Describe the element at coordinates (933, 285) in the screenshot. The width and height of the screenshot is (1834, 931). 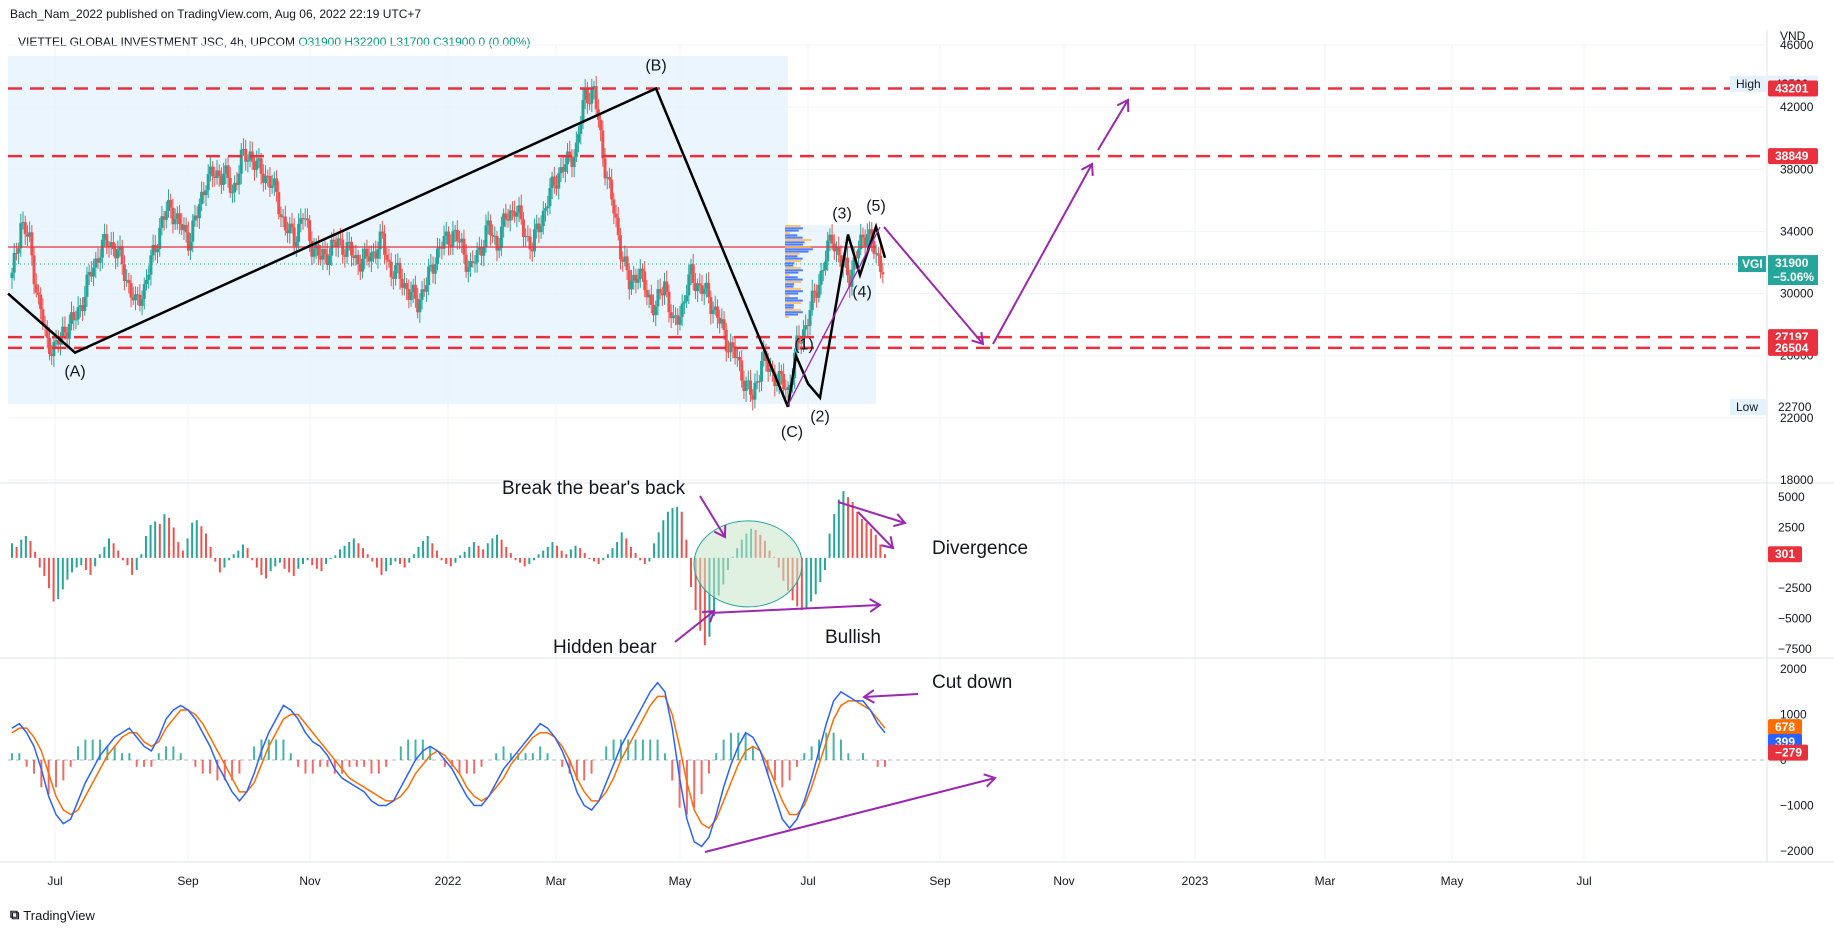
I see `projection-down-arrow` at that location.